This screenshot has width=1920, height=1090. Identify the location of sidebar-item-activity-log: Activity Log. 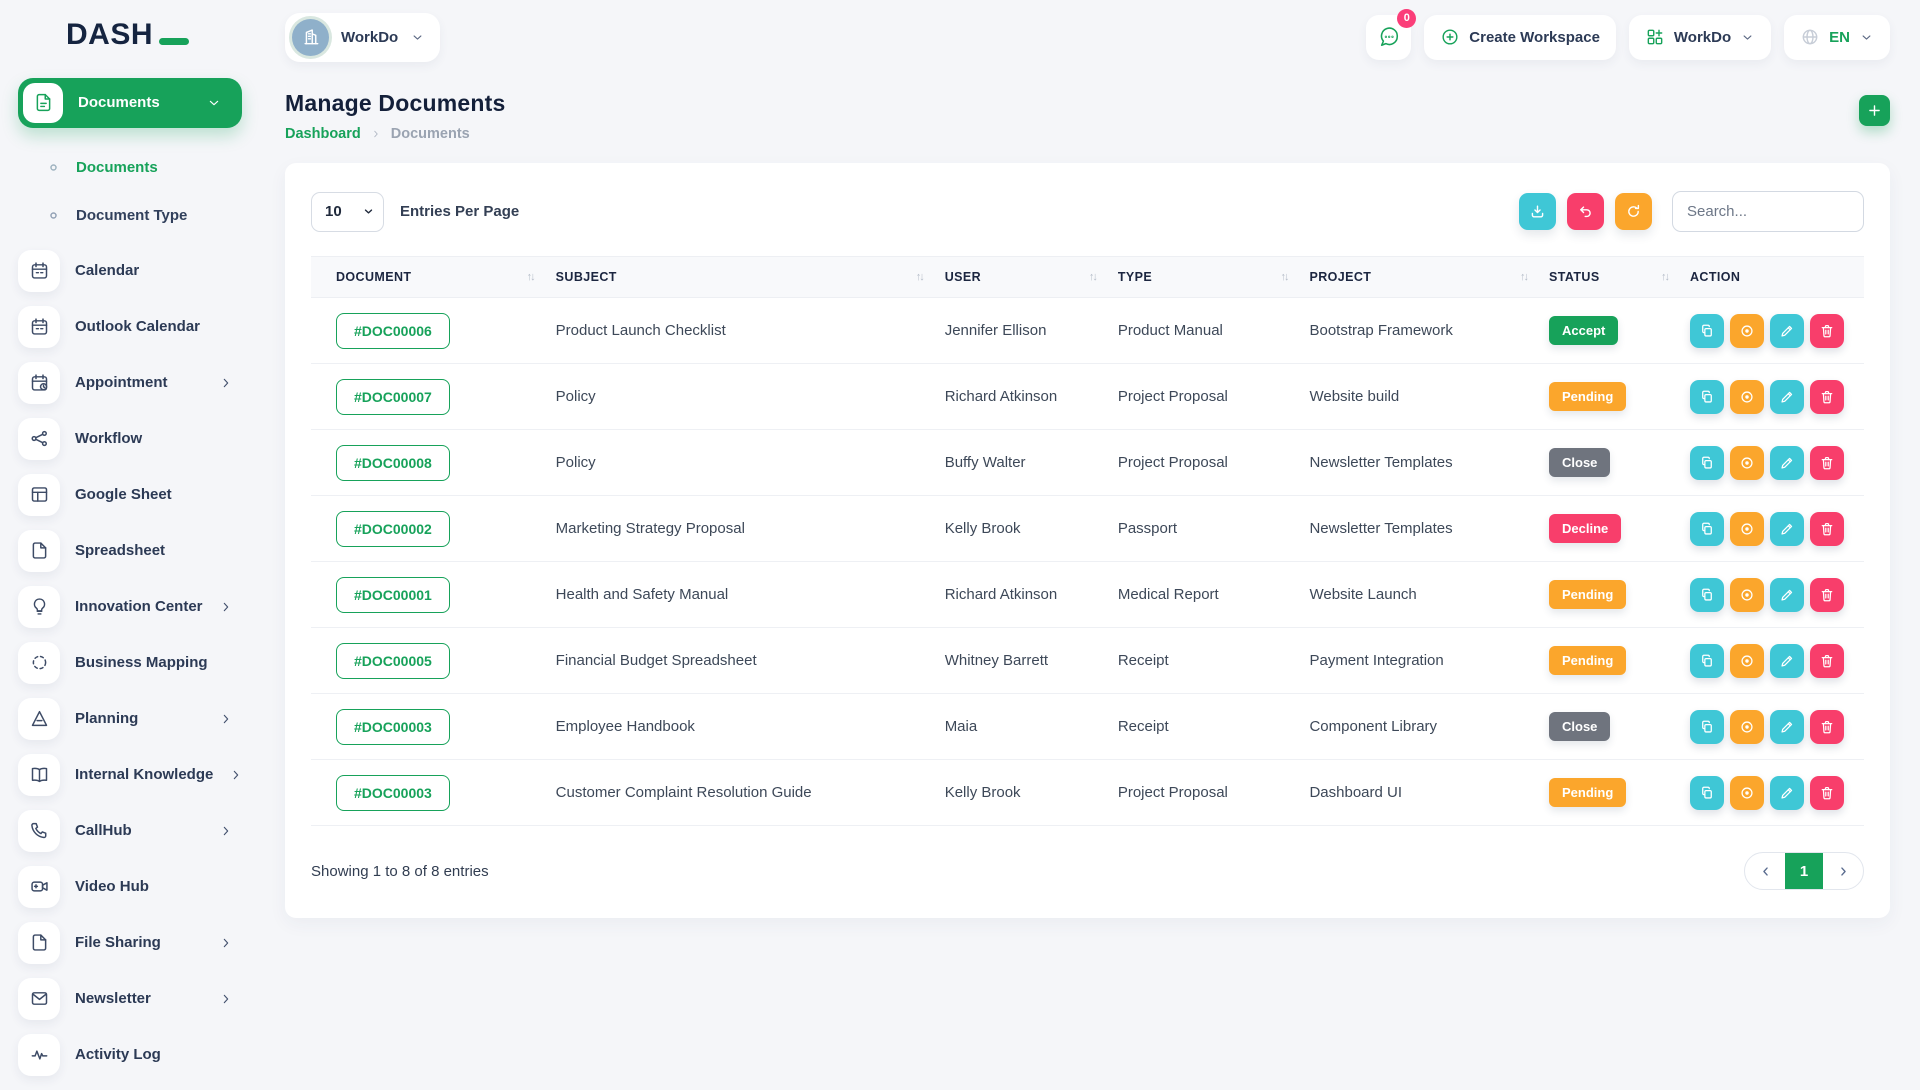
(130, 1054).